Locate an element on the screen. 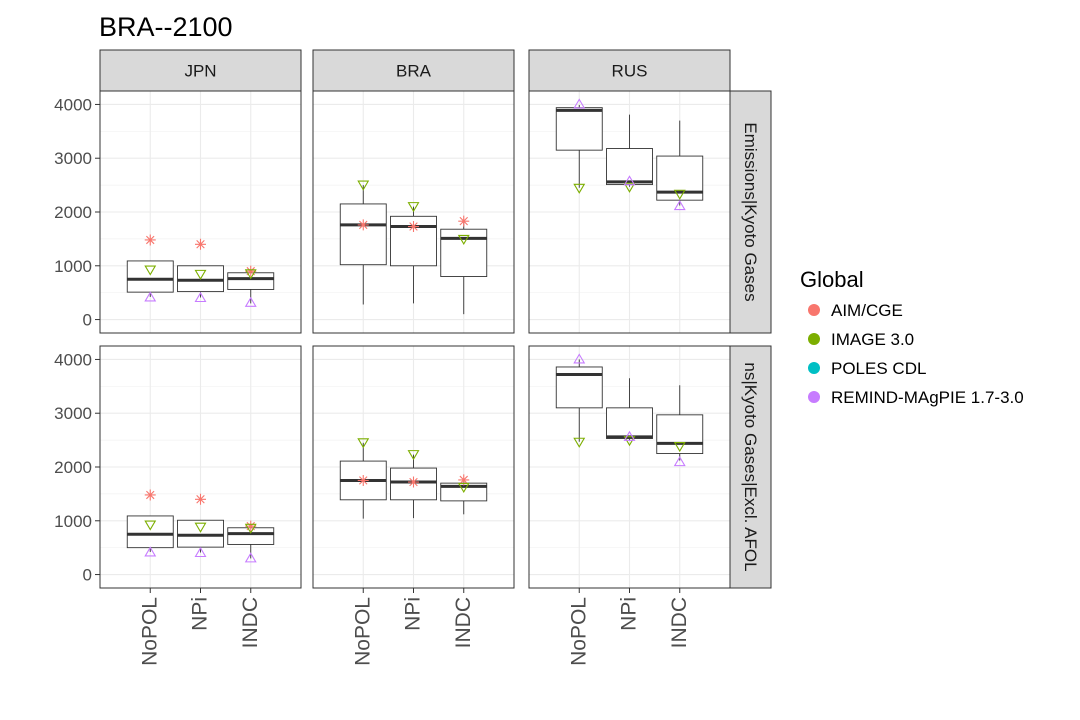  column-strip-label: BRA is located at coordinates (414, 71).